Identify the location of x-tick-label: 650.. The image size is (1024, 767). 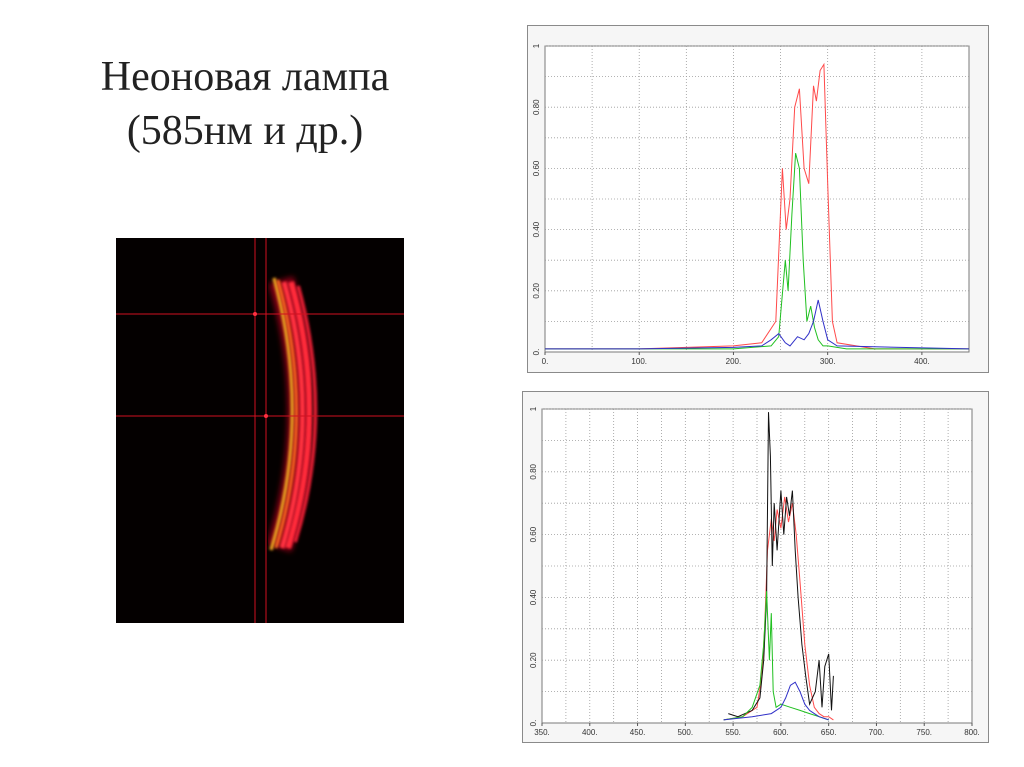
(829, 732).